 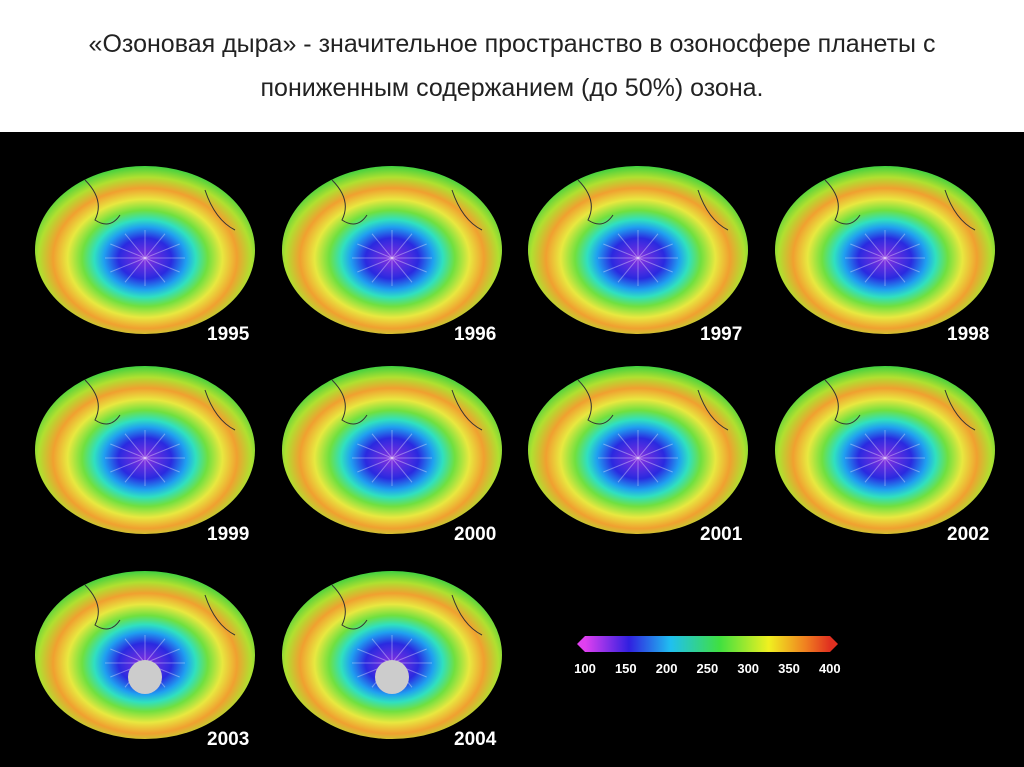 What do you see at coordinates (228, 334) in the screenshot?
I see `year-label: 1995` at bounding box center [228, 334].